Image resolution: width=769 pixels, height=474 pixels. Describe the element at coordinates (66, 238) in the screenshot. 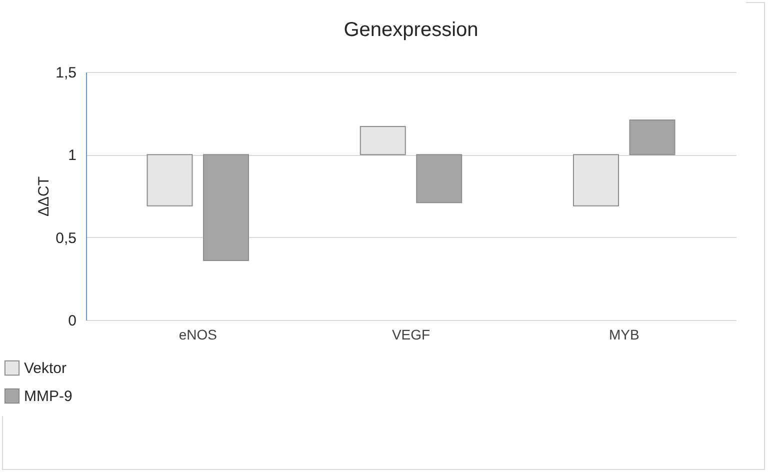

I see `y-tick-label: 0,5` at that location.